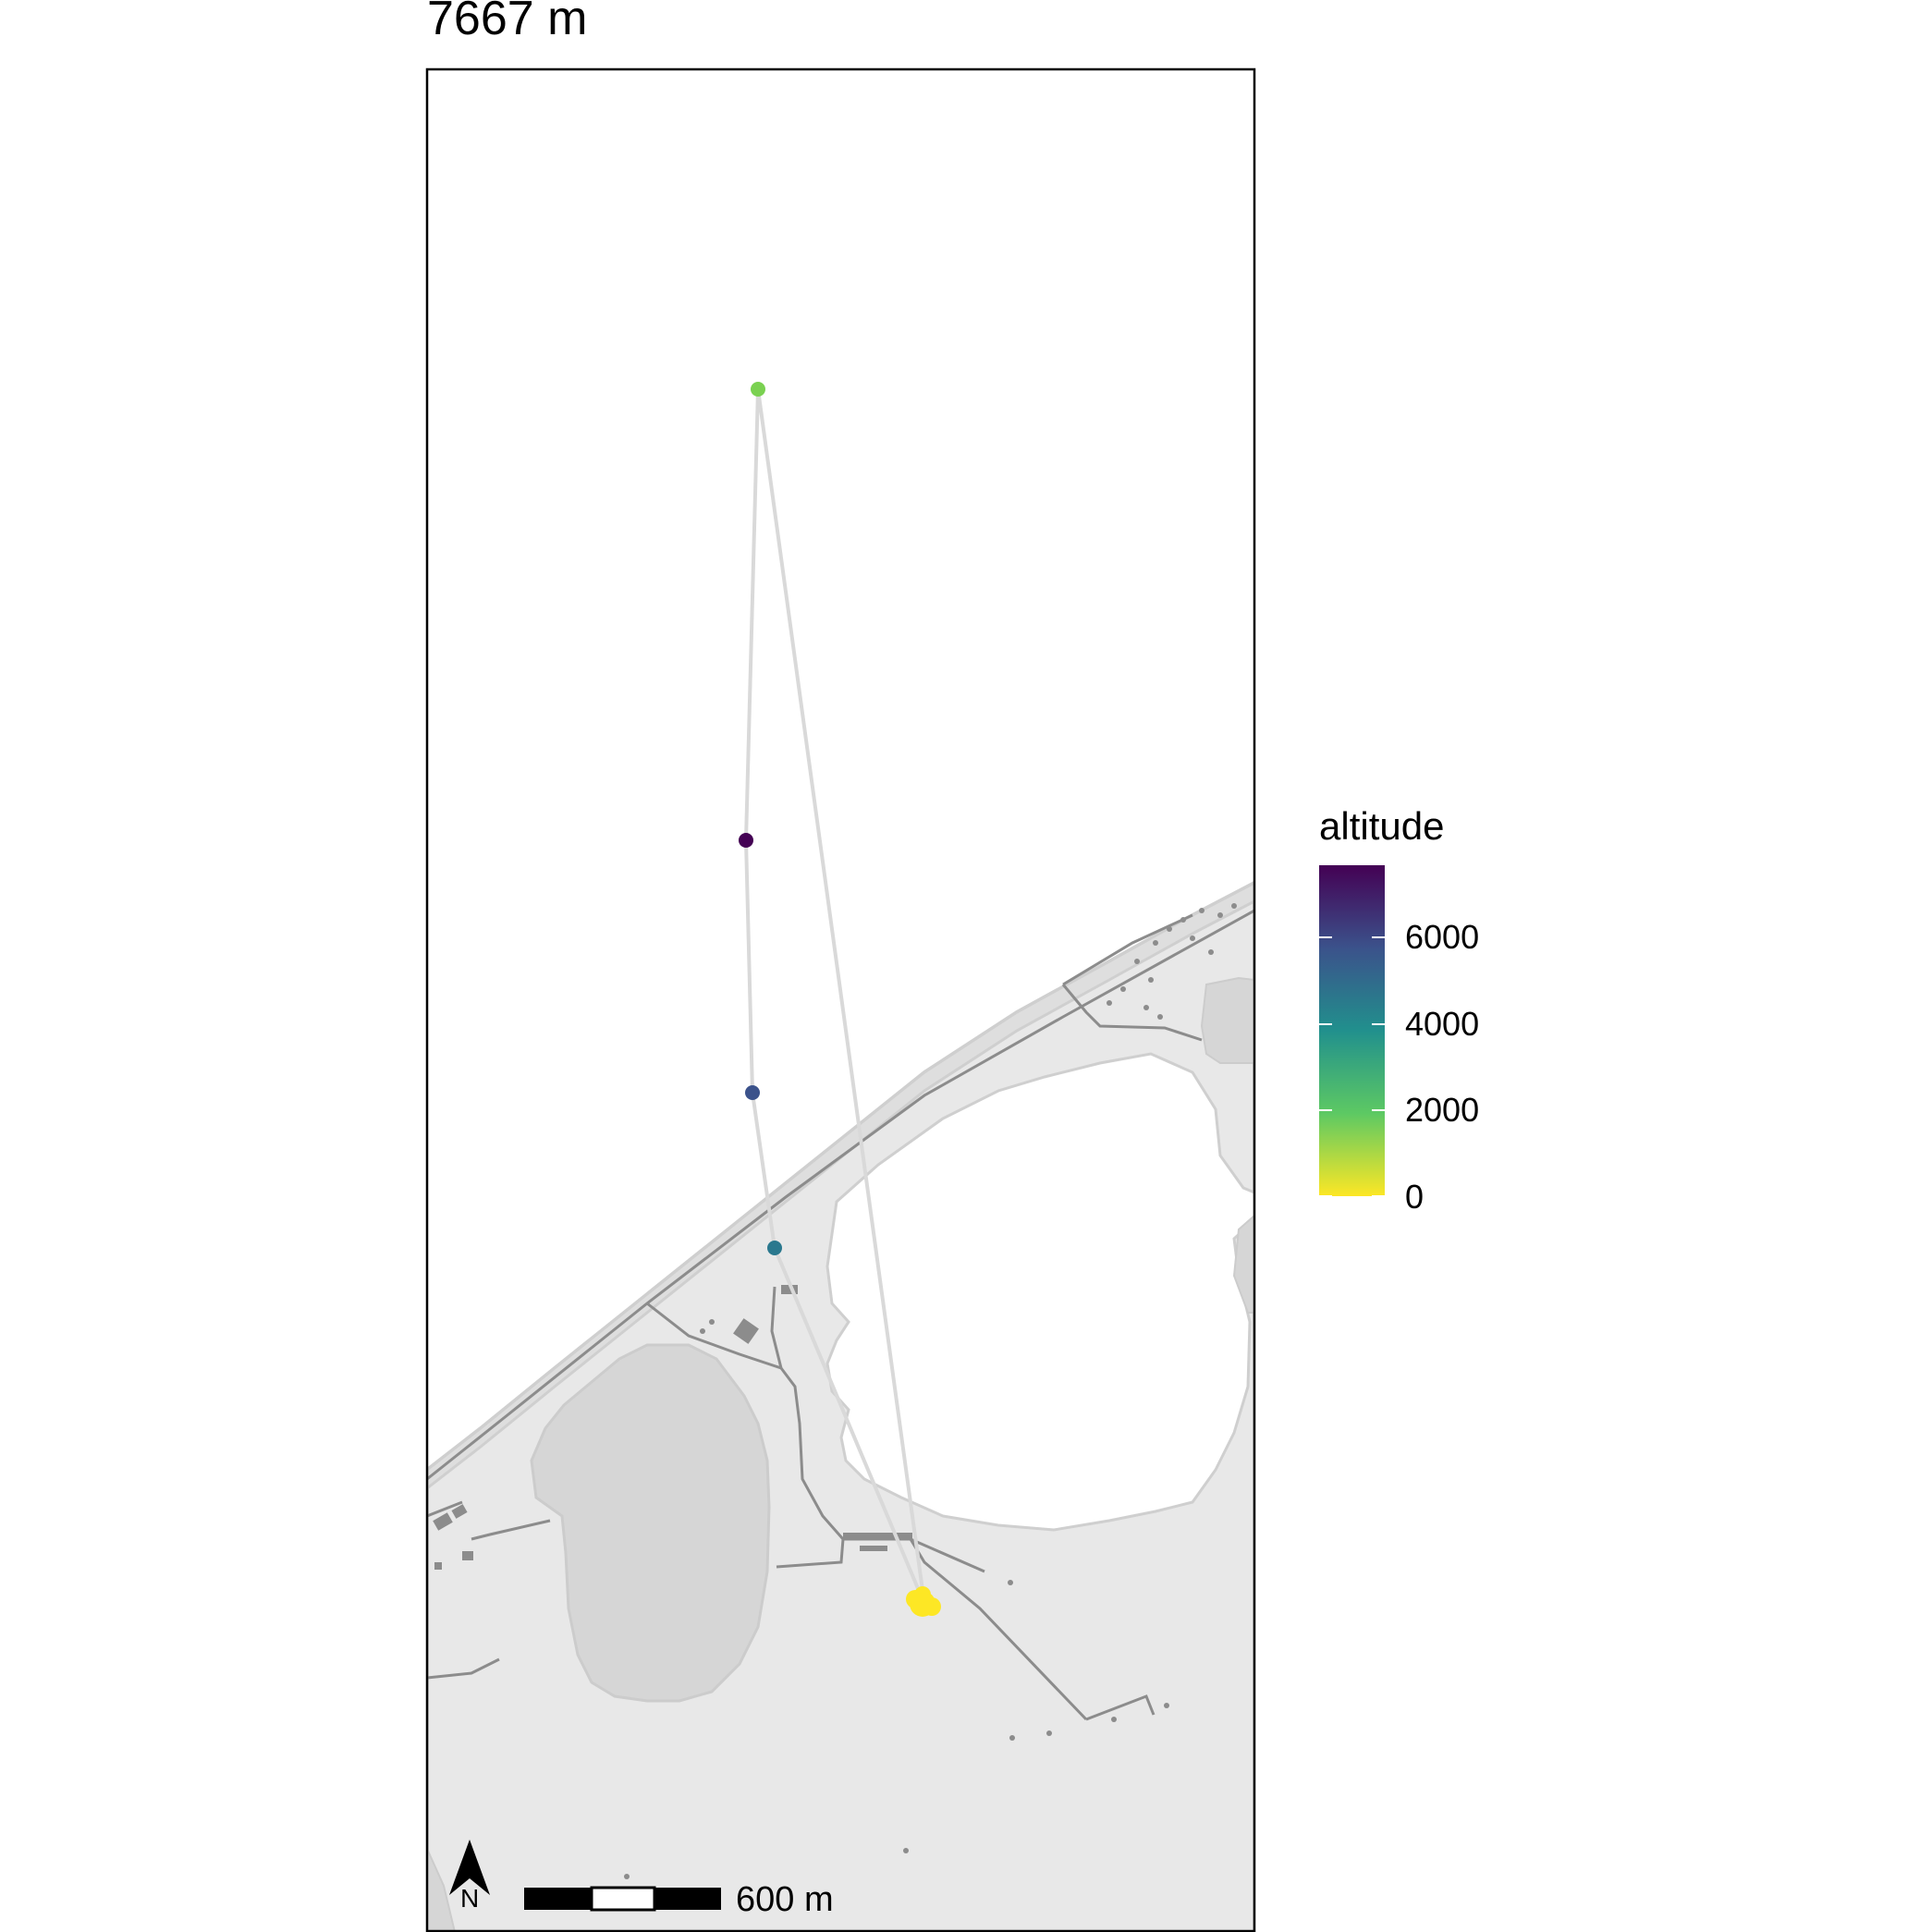  What do you see at coordinates (469, 1867) in the screenshot?
I see `north-arrow-icon` at bounding box center [469, 1867].